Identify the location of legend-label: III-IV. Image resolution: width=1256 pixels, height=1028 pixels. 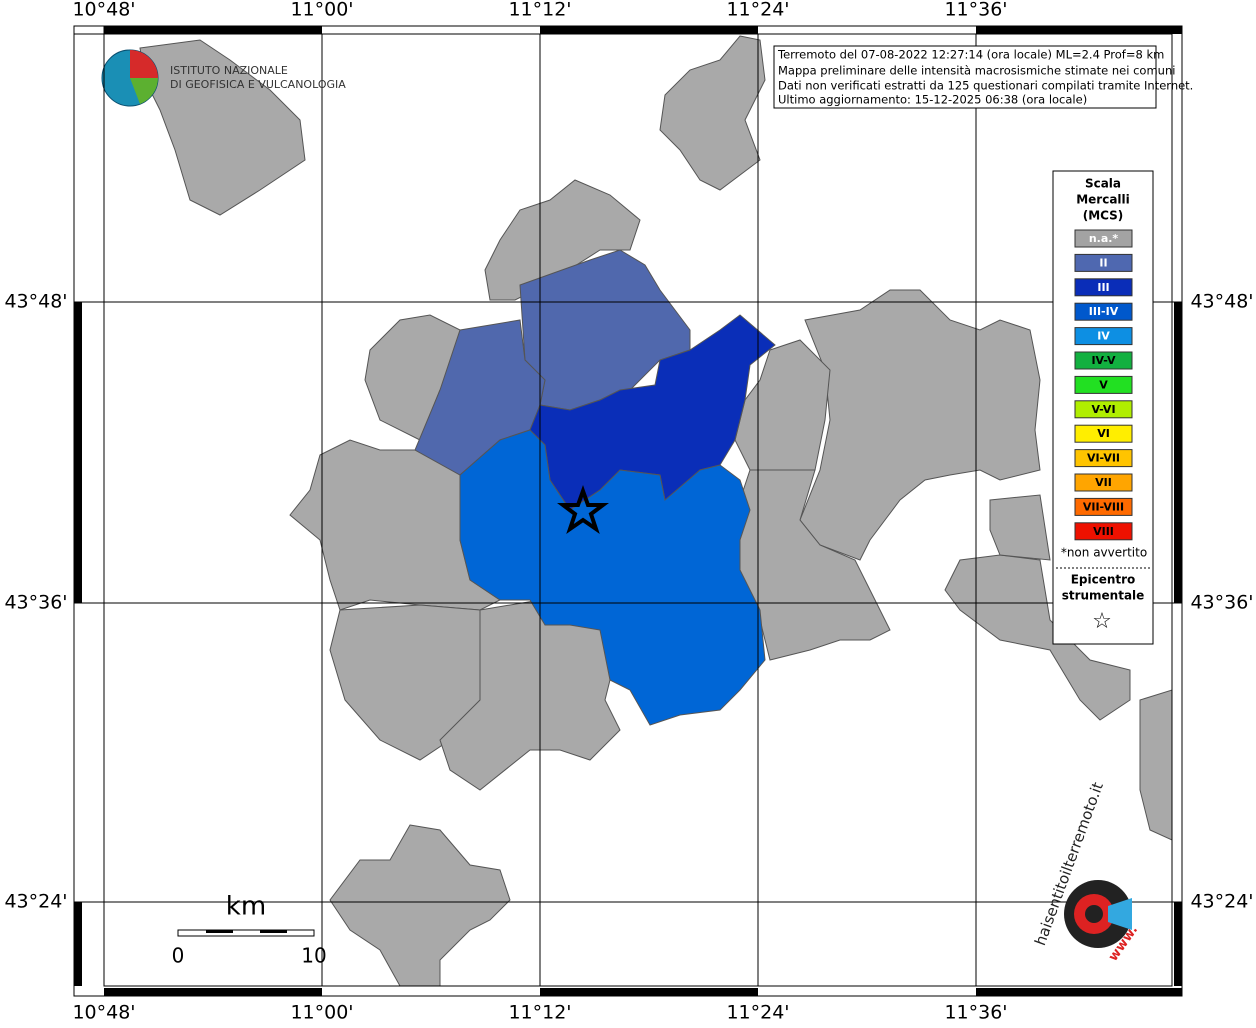
(1104, 311).